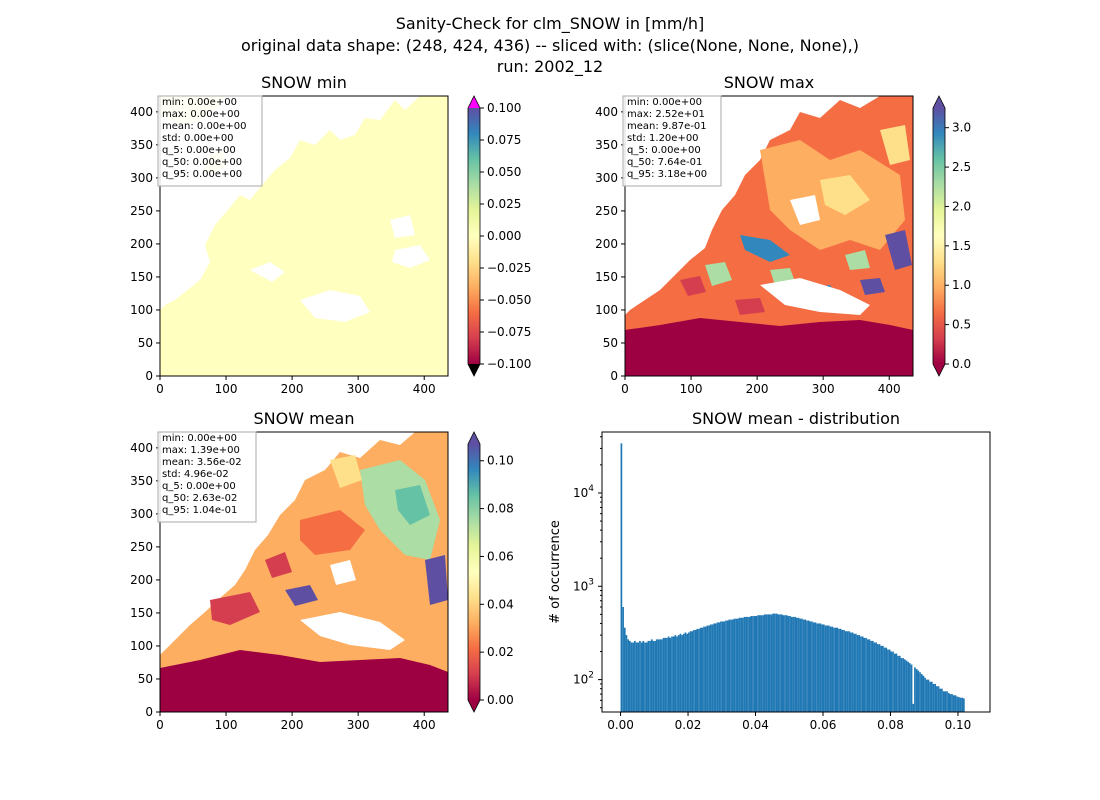  I want to click on colorbar-tick-label: 0.5, so click(961, 325).